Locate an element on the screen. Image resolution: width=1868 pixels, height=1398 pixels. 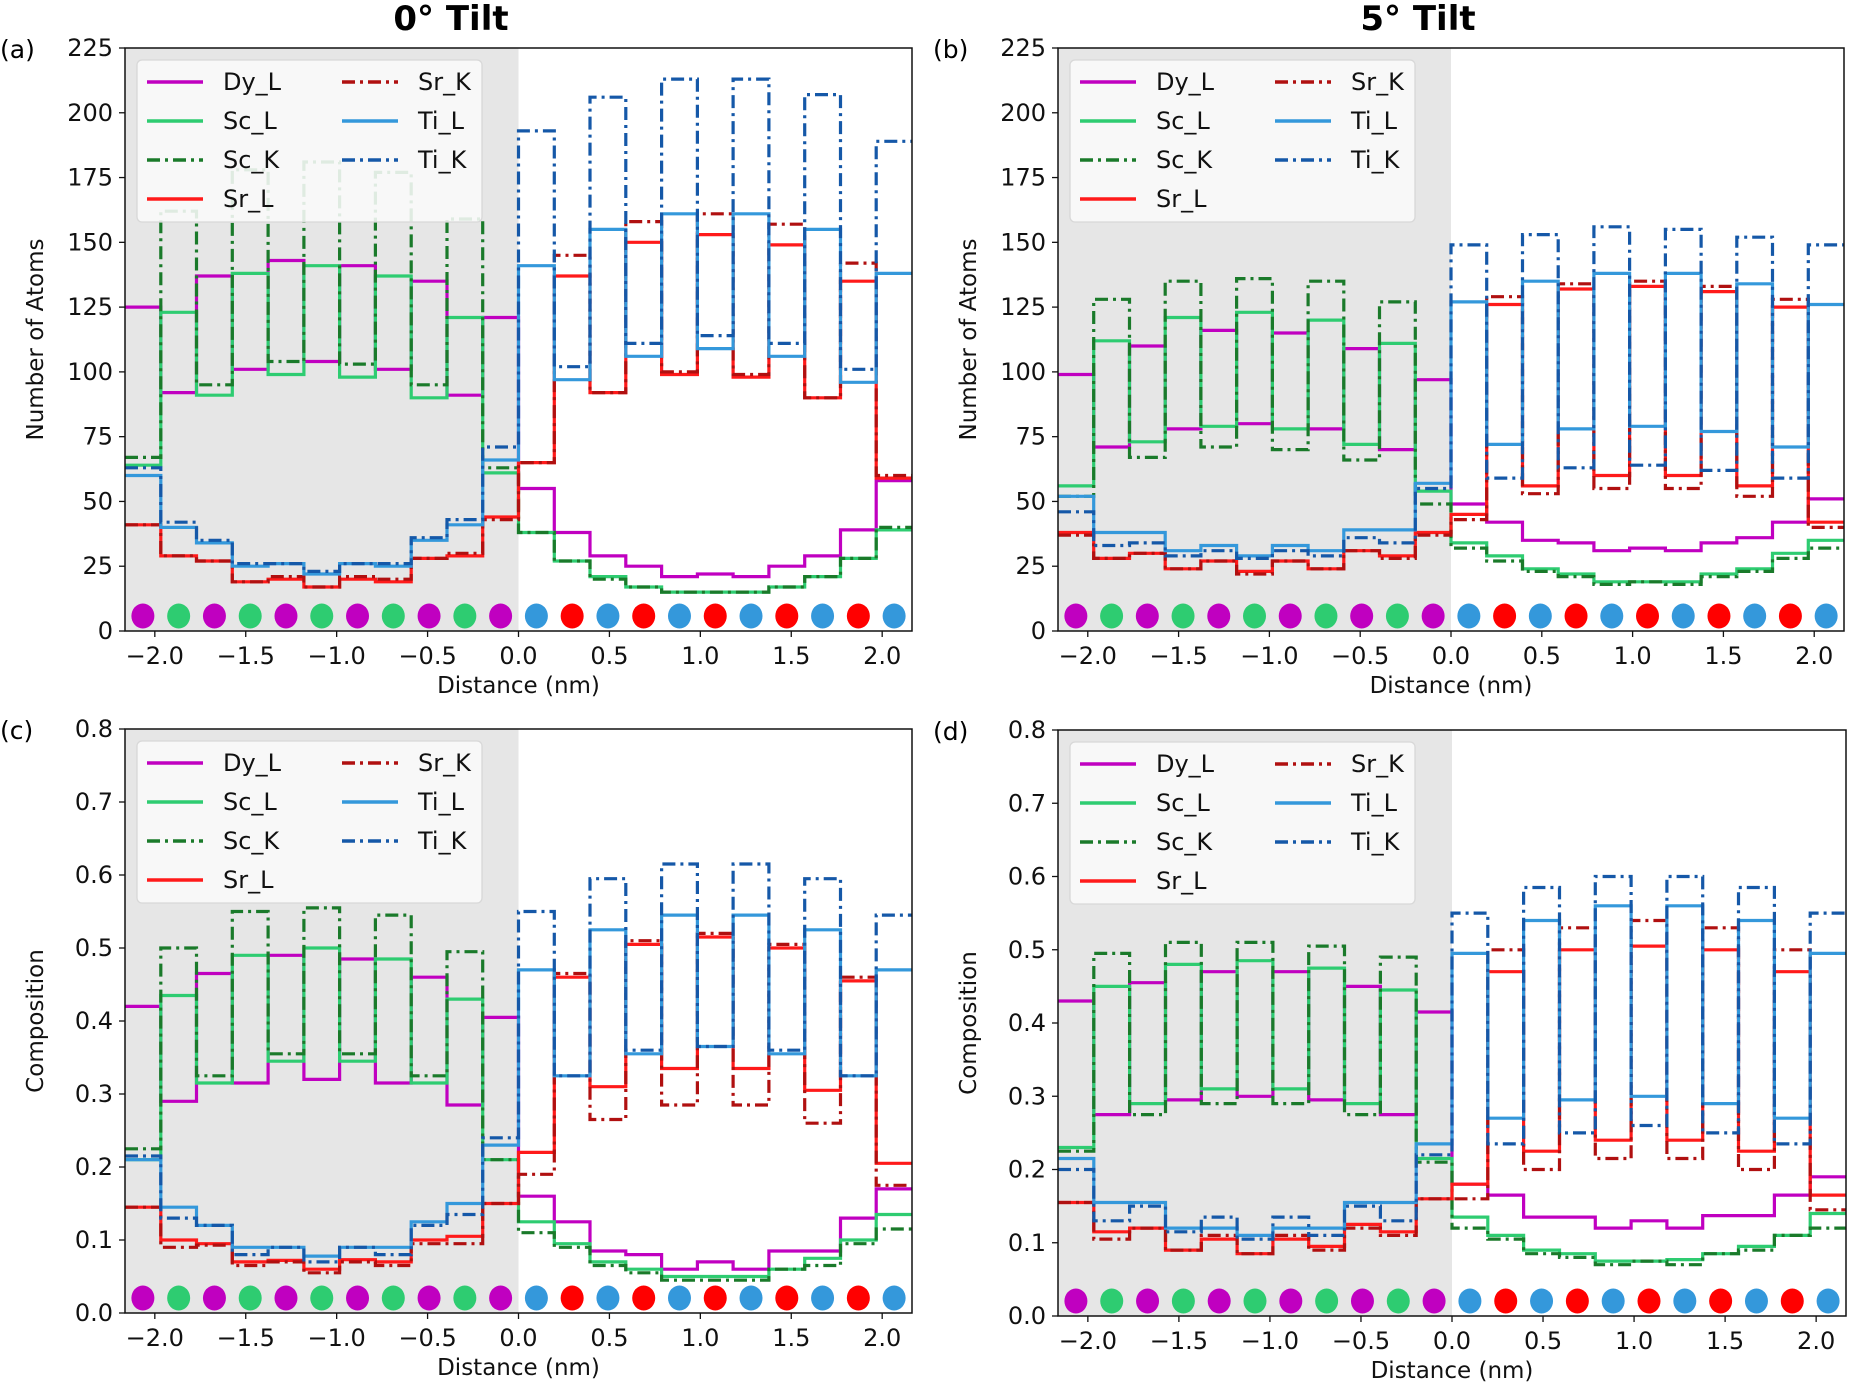
legend: Dy_L Sc_L Sc_K Sr_L Sr_K Ti_L Ti_K is located at coordinates (1242, 141).